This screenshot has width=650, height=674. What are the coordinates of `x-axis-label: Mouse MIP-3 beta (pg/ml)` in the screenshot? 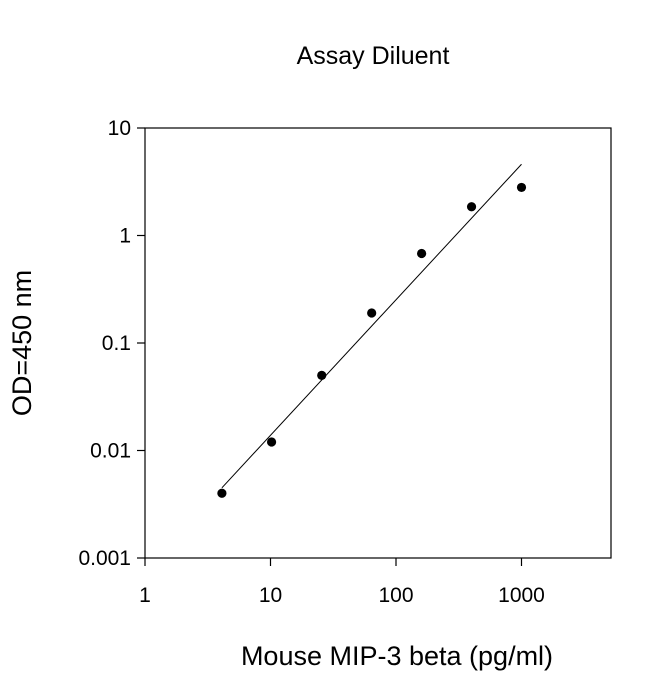 It's located at (397, 656).